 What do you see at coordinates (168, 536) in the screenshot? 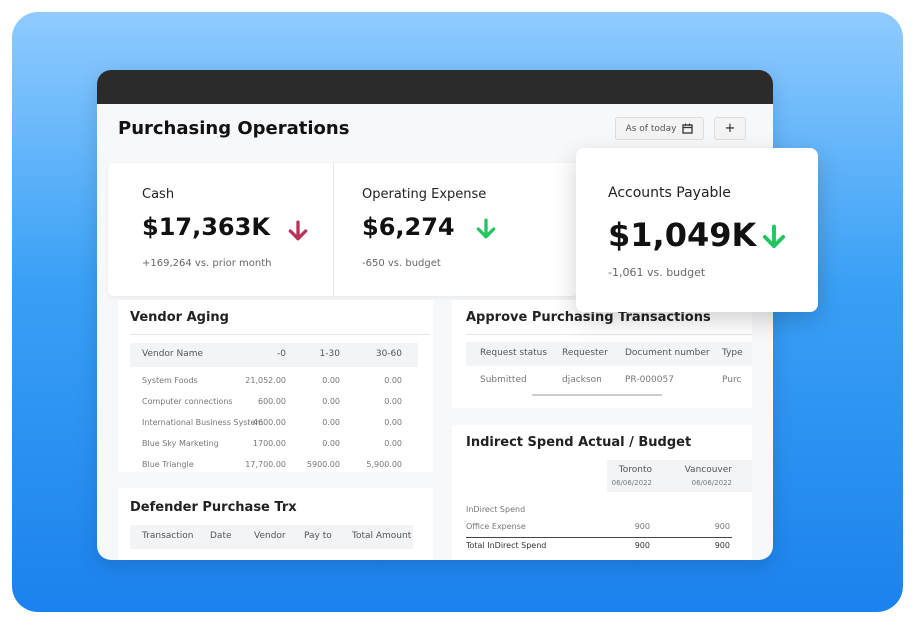
I see `column-header: Transaction` at bounding box center [168, 536].